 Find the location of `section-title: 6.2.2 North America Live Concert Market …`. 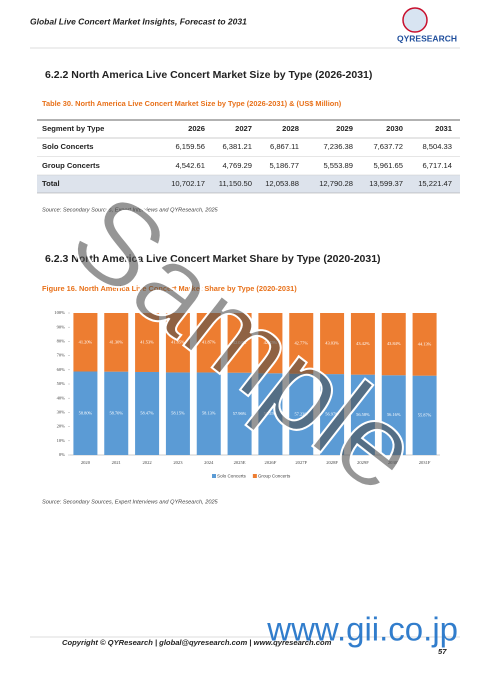

section-title: 6.2.2 North America Live Concert Market … is located at coordinates (208, 75).